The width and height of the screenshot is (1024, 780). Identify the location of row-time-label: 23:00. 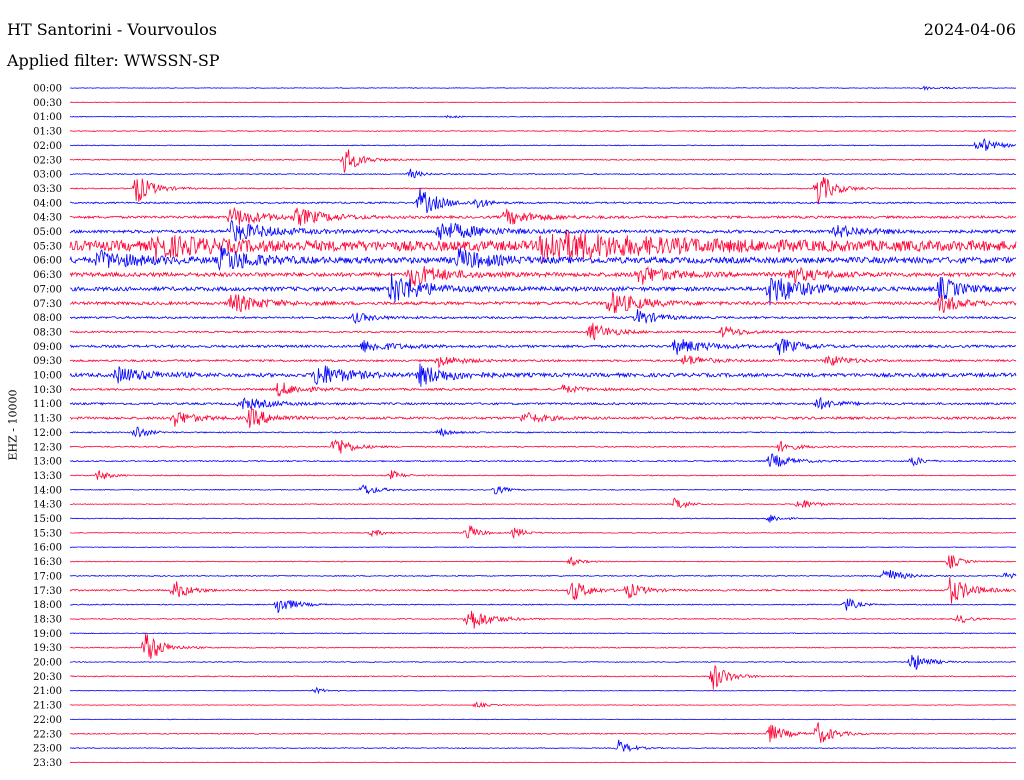
(47, 749).